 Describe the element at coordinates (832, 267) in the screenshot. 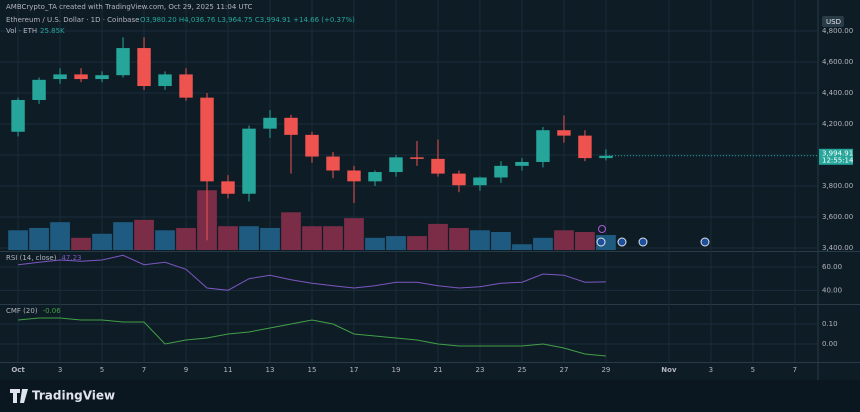

I see `y-tick-label: 60.00` at that location.